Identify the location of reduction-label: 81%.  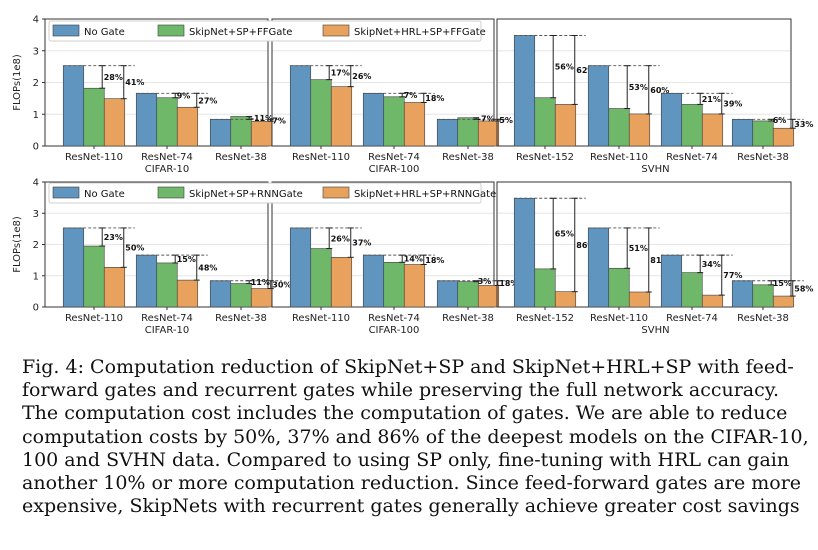
(659, 260).